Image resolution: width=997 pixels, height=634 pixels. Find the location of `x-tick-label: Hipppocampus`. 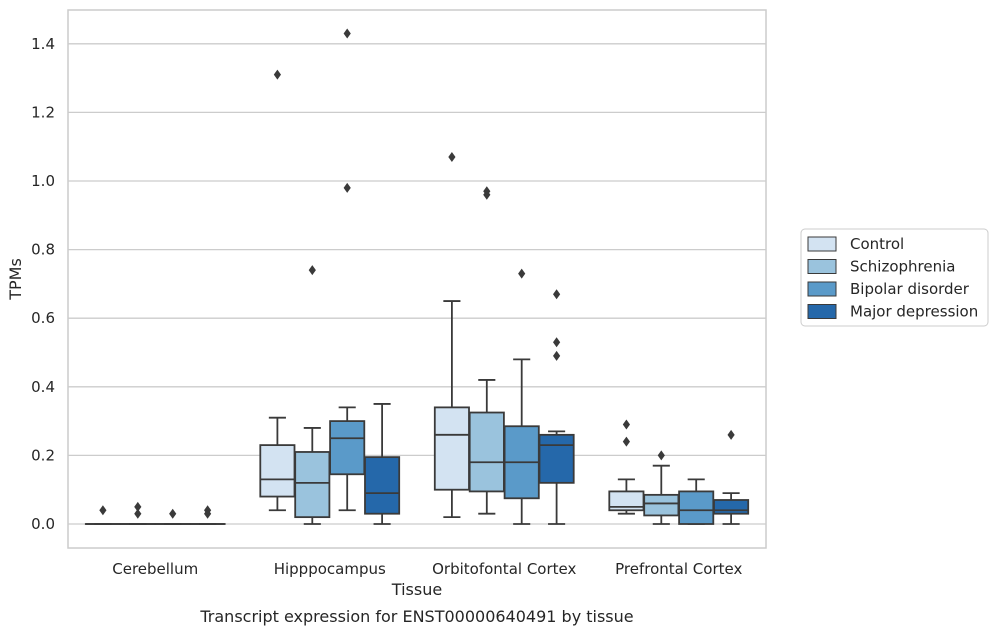

x-tick-label: Hipppocampus is located at coordinates (330, 569).